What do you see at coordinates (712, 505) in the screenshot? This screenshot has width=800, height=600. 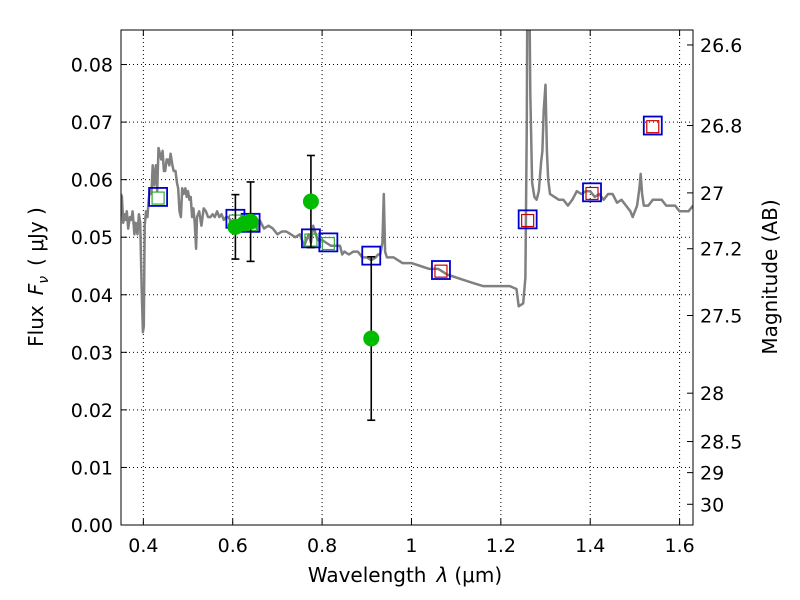 I see `y2-tick-label: 30` at bounding box center [712, 505].